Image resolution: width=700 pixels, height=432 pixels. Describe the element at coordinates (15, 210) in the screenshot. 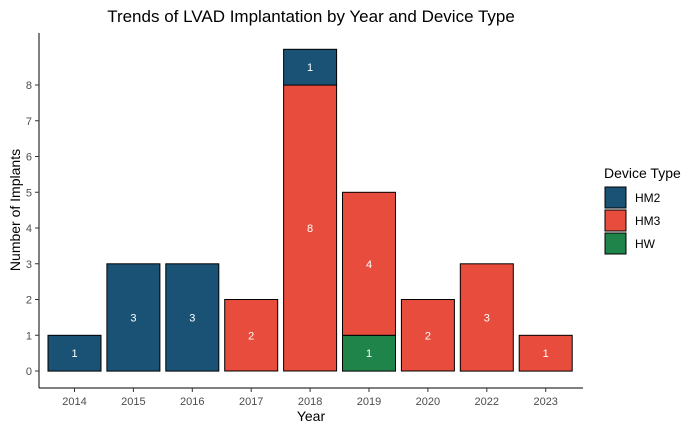

I see `y-axis-title: Number of Implants` at that location.